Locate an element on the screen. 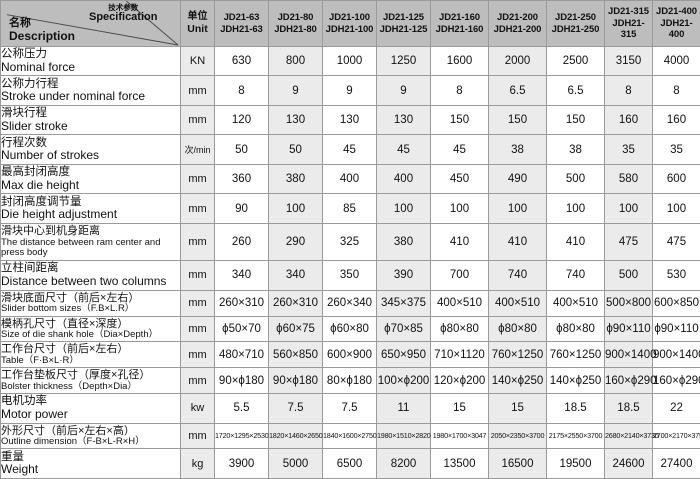 The height and width of the screenshot is (479, 700). row-value-cell: 1600 is located at coordinates (459, 61).